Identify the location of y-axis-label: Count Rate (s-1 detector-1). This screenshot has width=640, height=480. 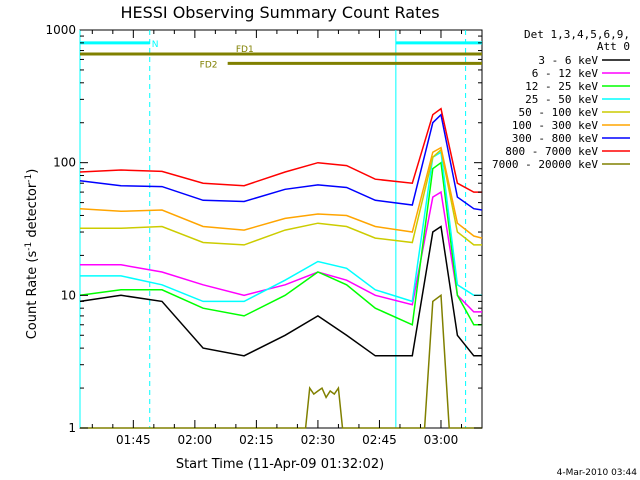
(32, 254).